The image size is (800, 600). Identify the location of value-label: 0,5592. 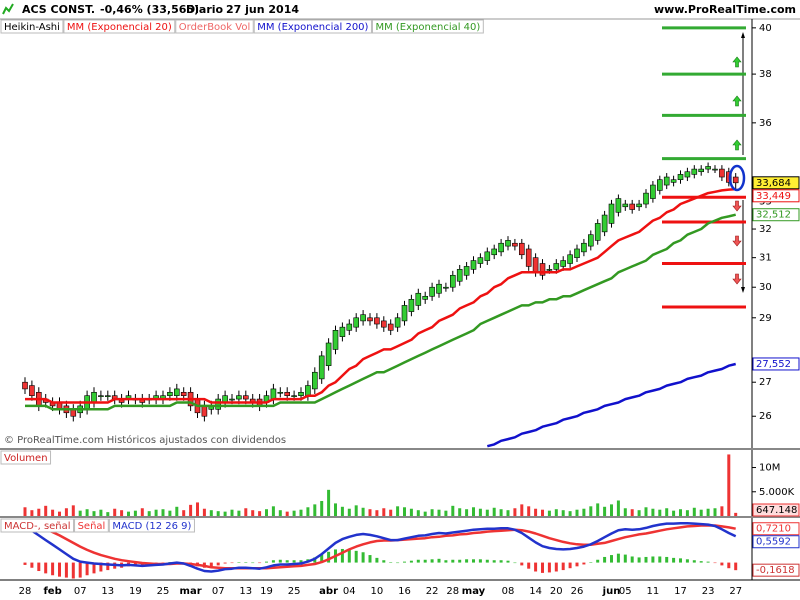
(773, 542).